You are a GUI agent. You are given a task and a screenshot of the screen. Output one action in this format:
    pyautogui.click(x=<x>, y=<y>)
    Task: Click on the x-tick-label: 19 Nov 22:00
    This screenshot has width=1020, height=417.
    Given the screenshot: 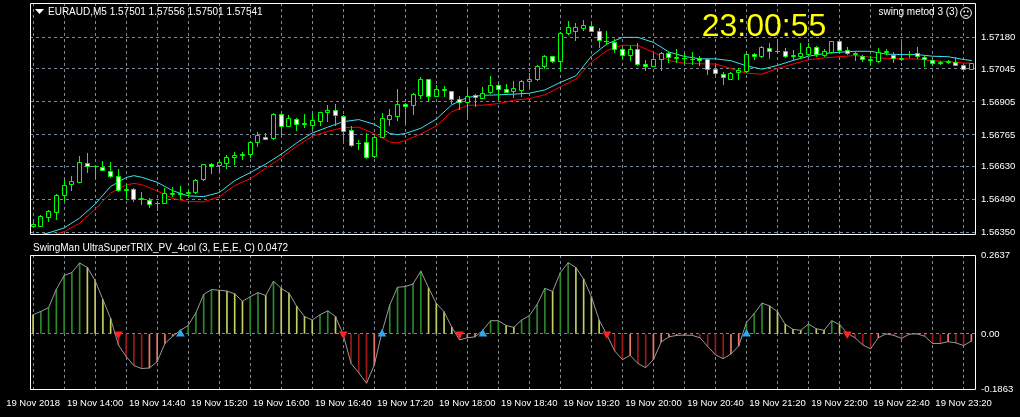 What is the action you would take?
    pyautogui.click(x=839, y=402)
    